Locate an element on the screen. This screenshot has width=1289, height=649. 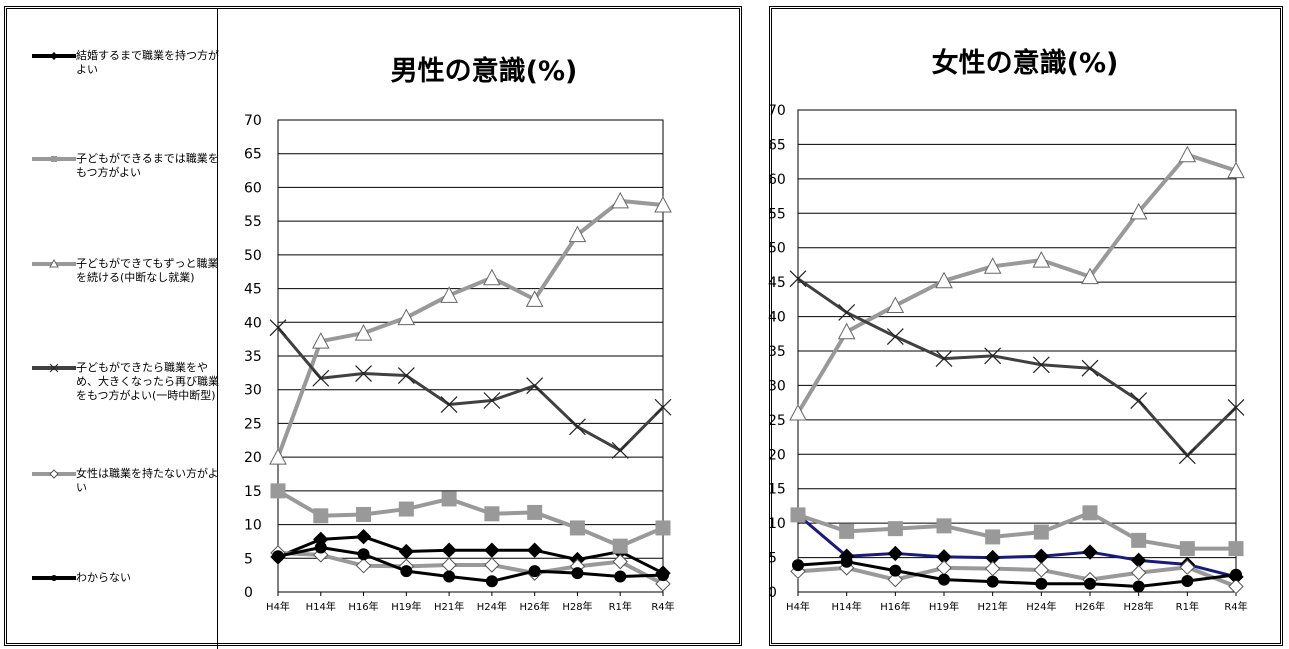
legend-label: わからない is located at coordinates (103, 577).